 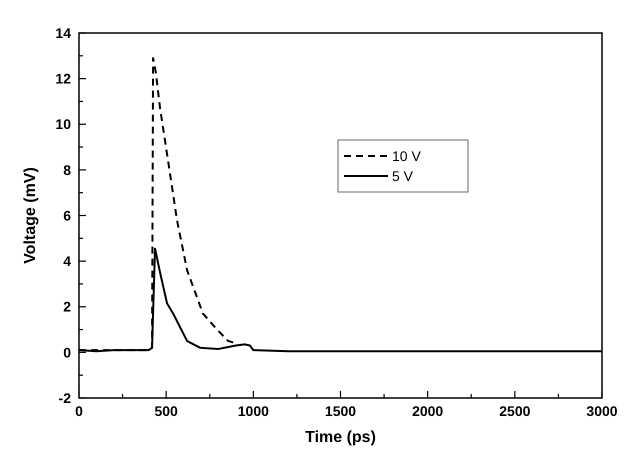 I want to click on y-tick-label: 2, so click(x=67, y=306).